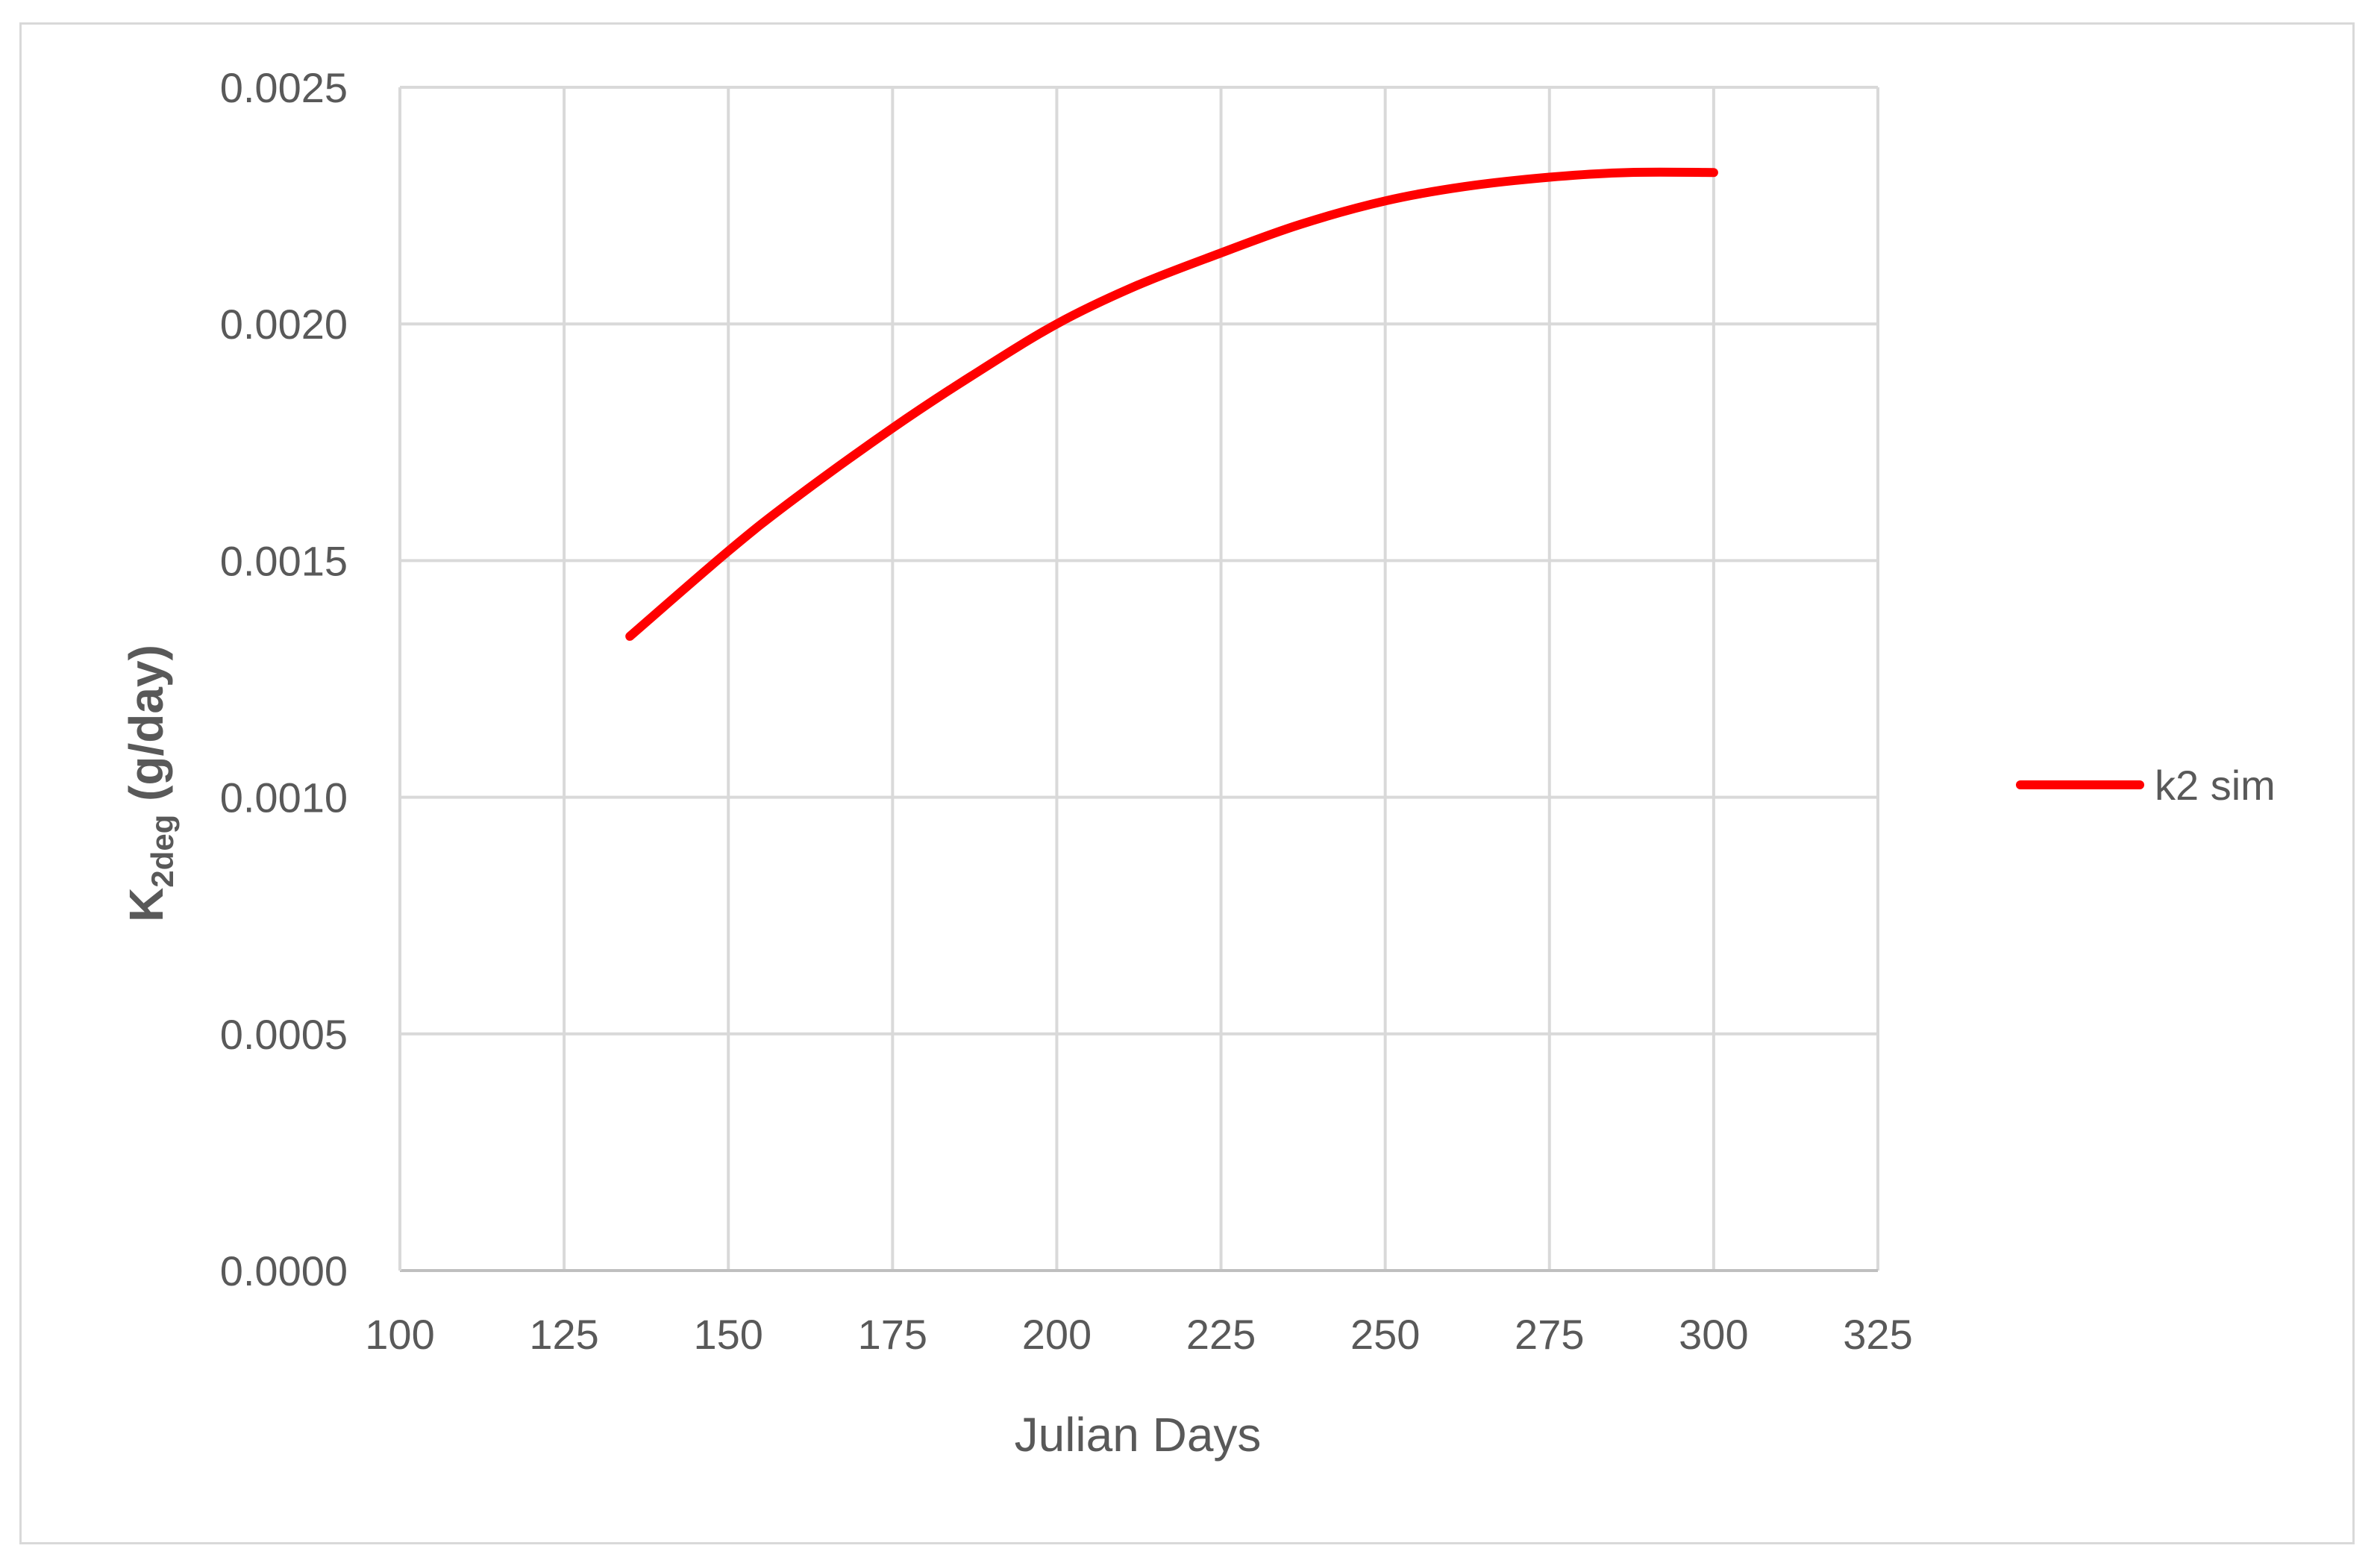 The height and width of the screenshot is (1566, 2380). Describe the element at coordinates (162, 851) in the screenshot. I see `y-axis-title-subscript: 2deg` at that location.